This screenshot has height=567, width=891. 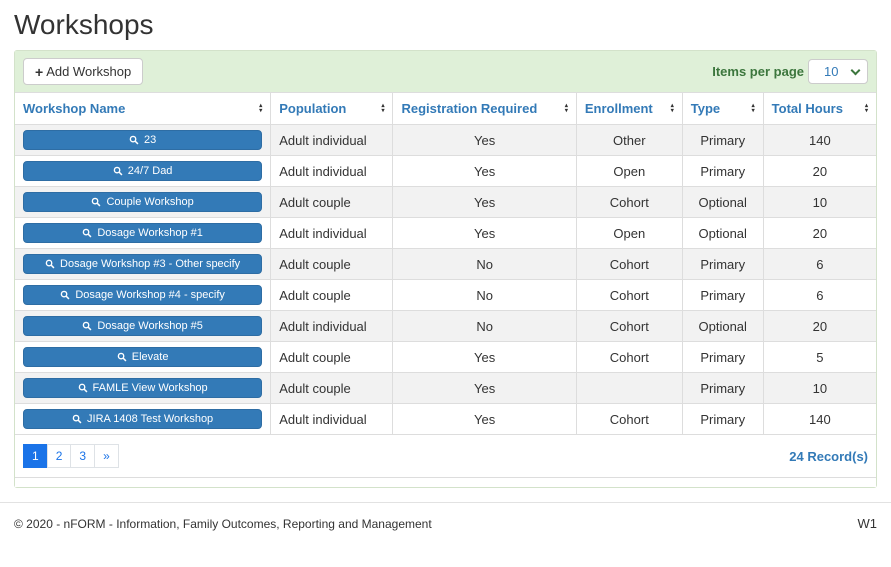 What do you see at coordinates (74, 108) in the screenshot?
I see `column-label: Workshop Name` at bounding box center [74, 108].